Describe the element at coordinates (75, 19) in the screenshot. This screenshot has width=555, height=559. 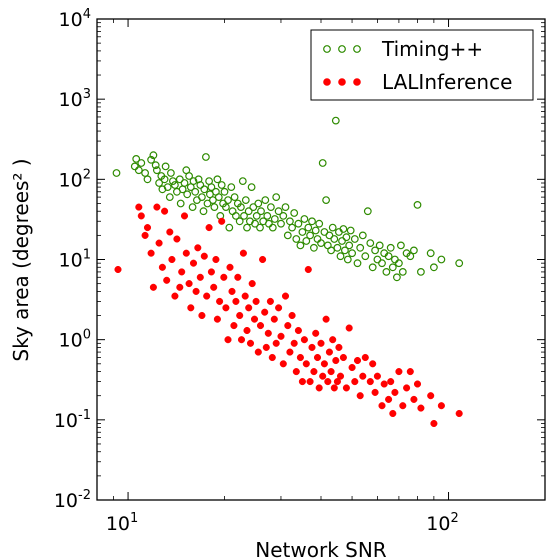
I see `y-tick-label: 10⁴` at that location.